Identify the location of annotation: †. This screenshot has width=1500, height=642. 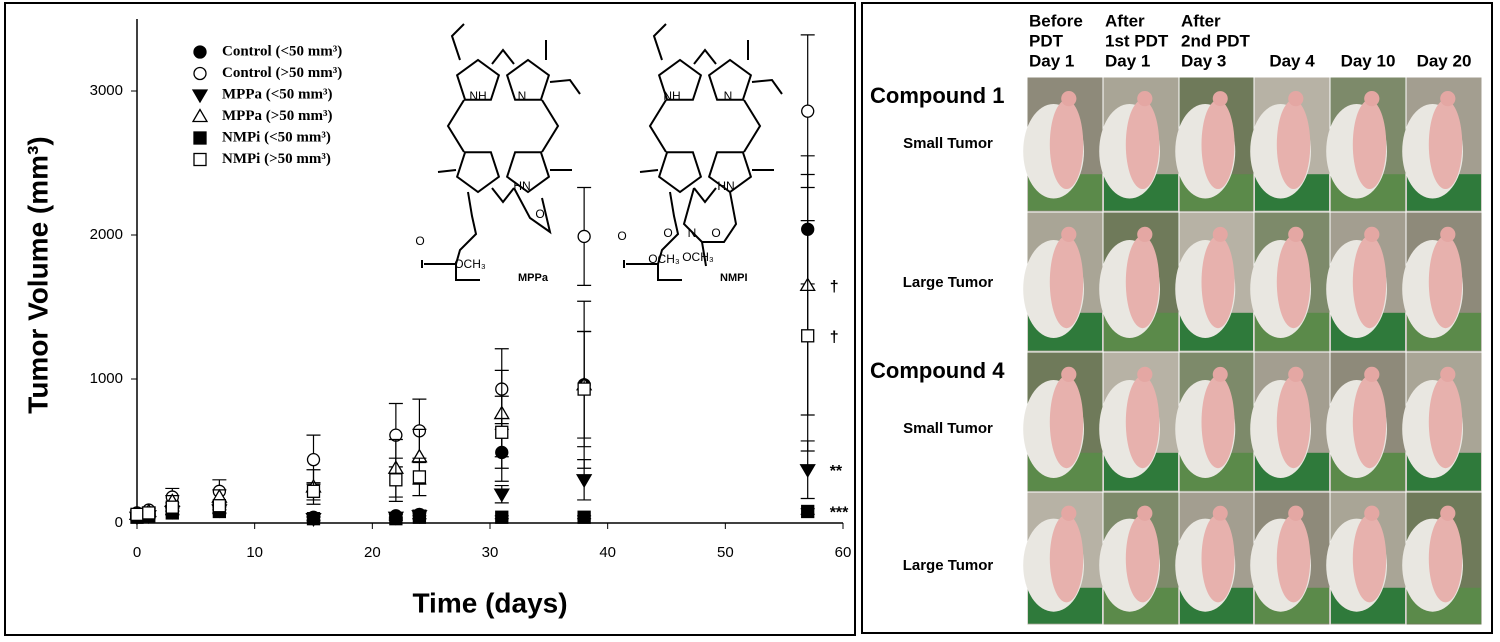
(834, 337).